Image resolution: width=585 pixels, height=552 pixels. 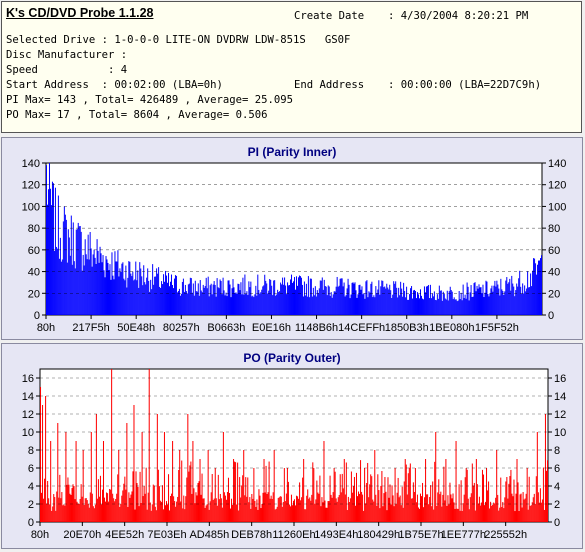 I want to click on po-ytick-label-left: 14, so click(x=28, y=397).